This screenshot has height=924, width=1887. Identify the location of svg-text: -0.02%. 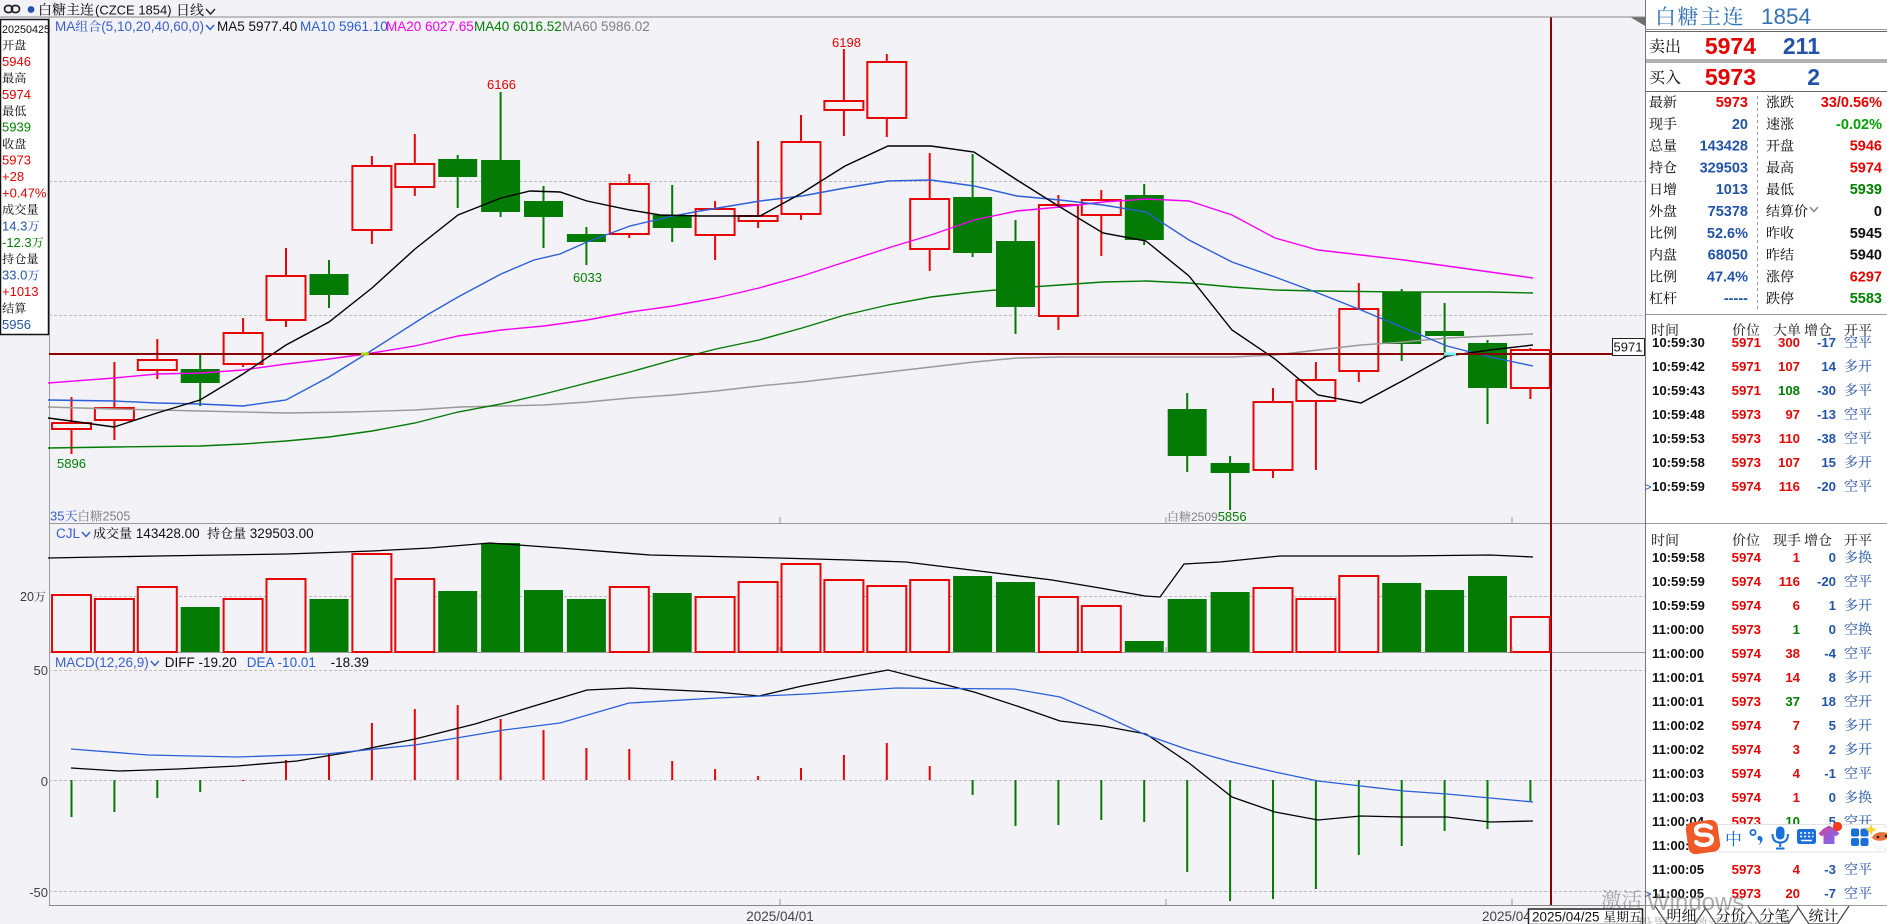
(1859, 125).